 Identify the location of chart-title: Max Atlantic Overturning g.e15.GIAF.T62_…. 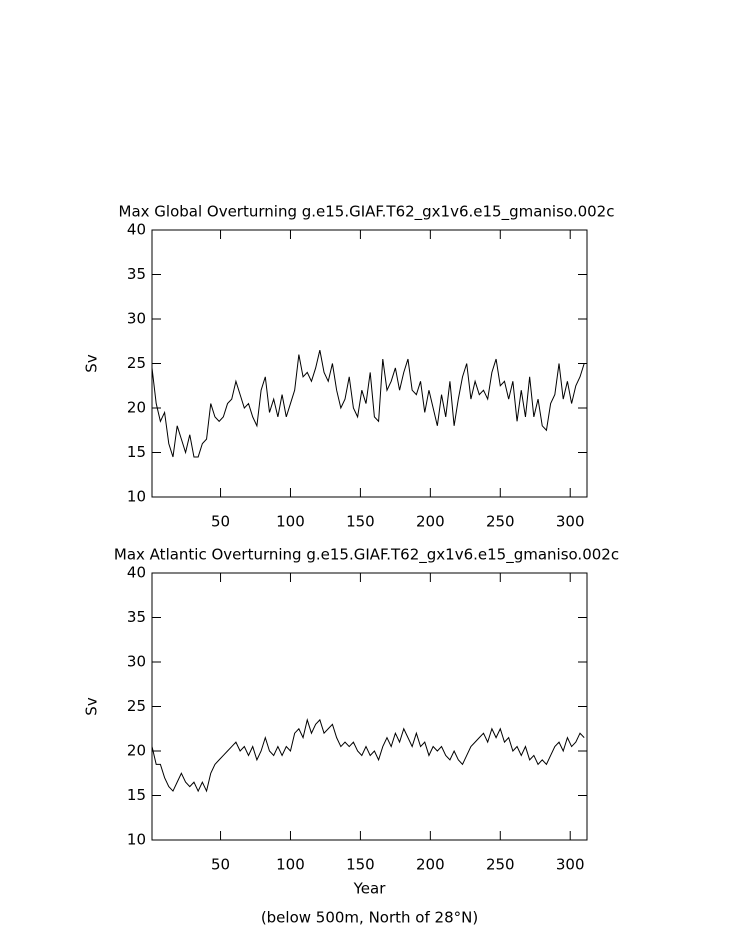
(366, 555).